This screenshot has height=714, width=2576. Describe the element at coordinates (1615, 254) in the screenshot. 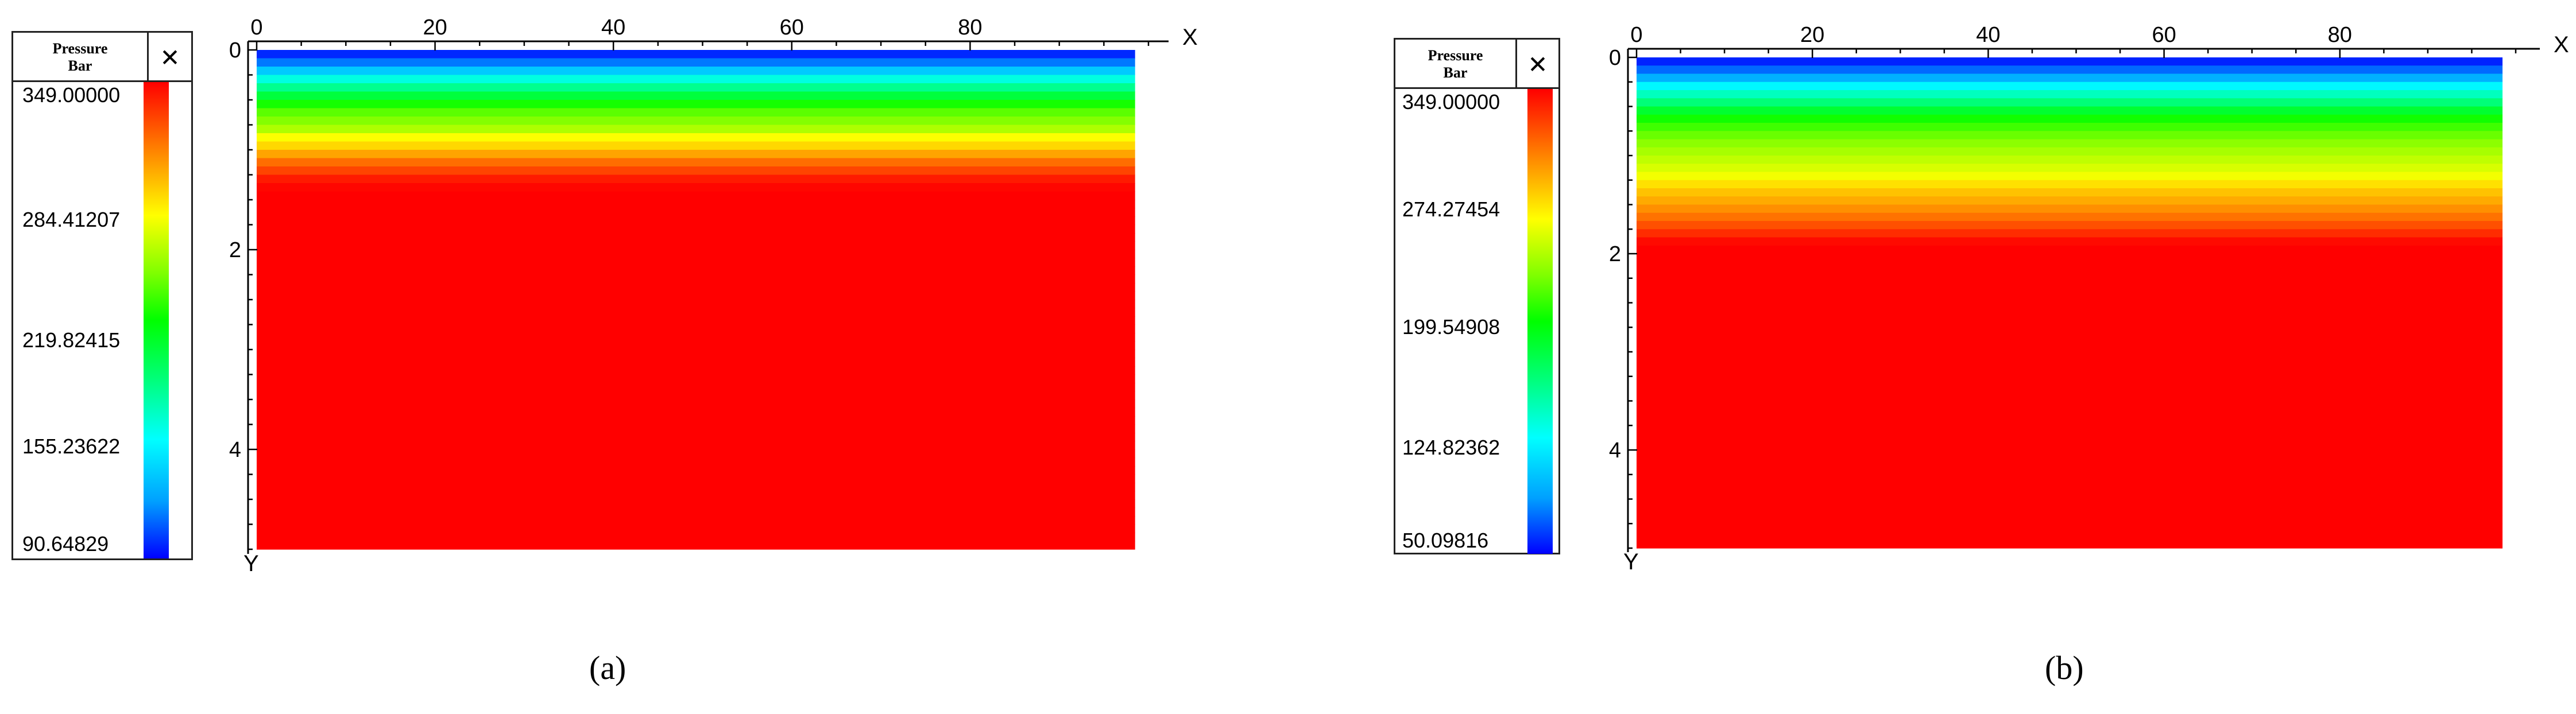

I see `y-tick-label: 2` at that location.